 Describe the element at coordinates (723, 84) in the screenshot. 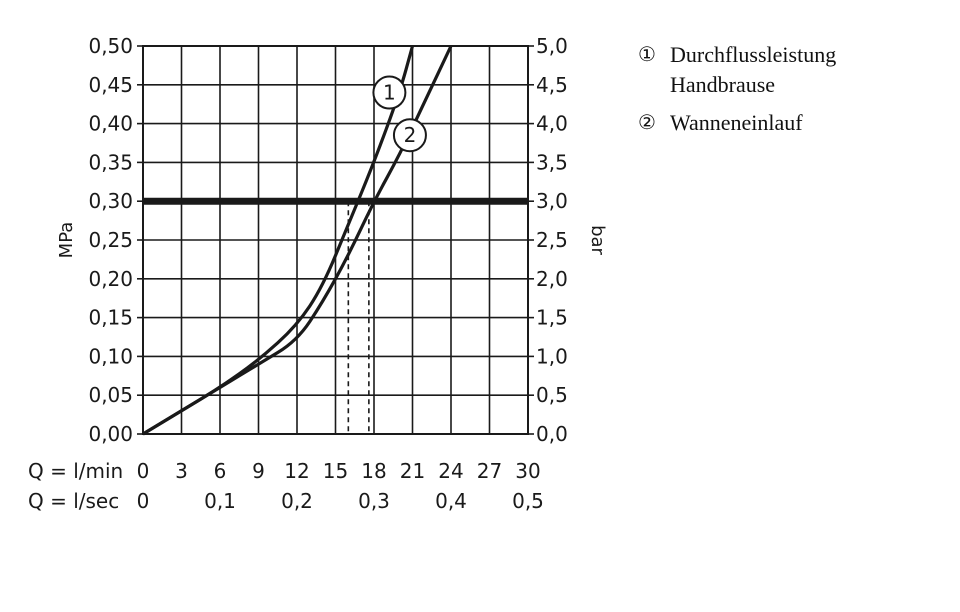

I see `legend-label-1-line2: Handbrause` at that location.